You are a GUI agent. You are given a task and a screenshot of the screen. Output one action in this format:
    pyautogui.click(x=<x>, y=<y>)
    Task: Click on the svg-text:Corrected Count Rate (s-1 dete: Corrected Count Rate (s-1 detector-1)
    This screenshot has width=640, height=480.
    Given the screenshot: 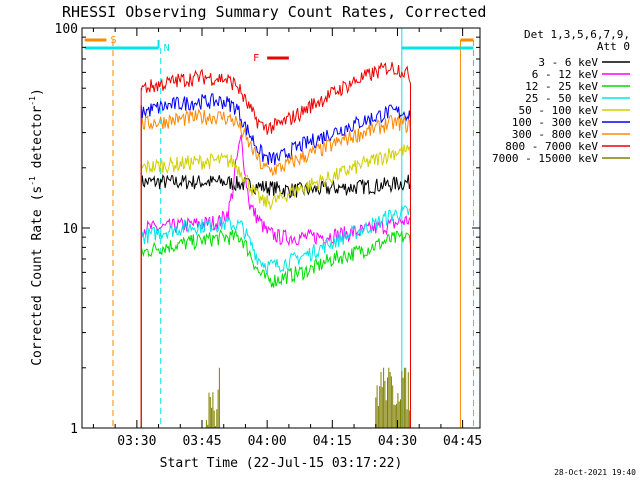 What is the action you would take?
    pyautogui.click(x=36, y=227)
    